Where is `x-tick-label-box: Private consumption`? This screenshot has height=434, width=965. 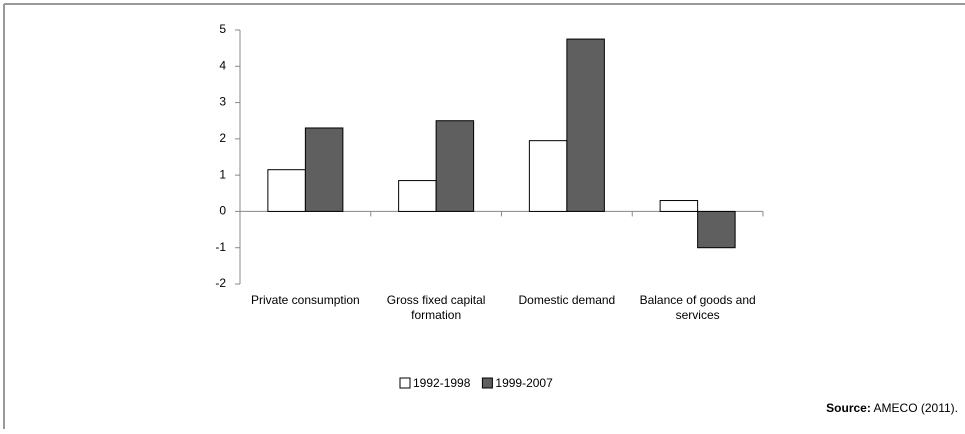
x-tick-label-box: Private consumption is located at coordinates (305, 300).